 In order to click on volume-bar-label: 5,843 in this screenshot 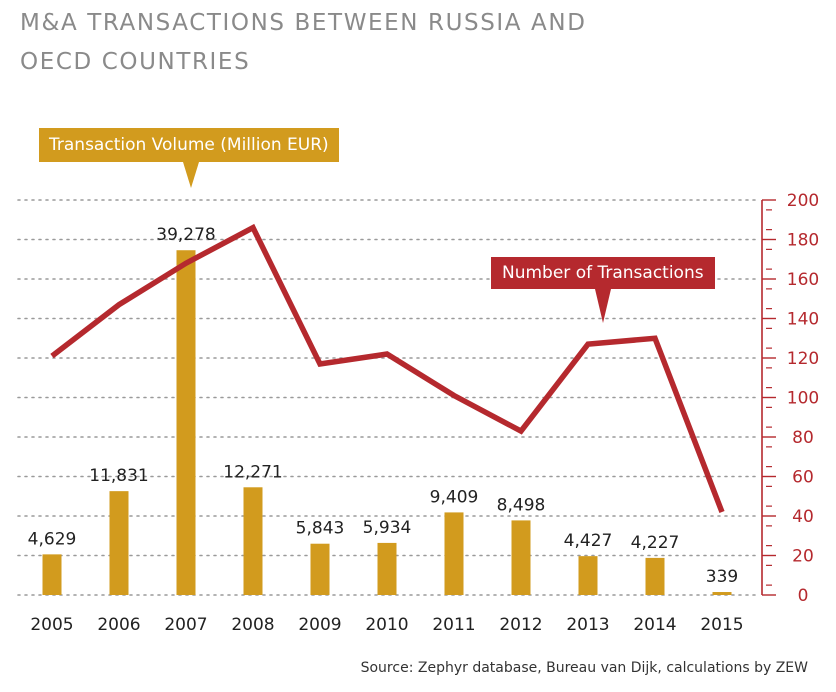, I will do `click(320, 529)`.